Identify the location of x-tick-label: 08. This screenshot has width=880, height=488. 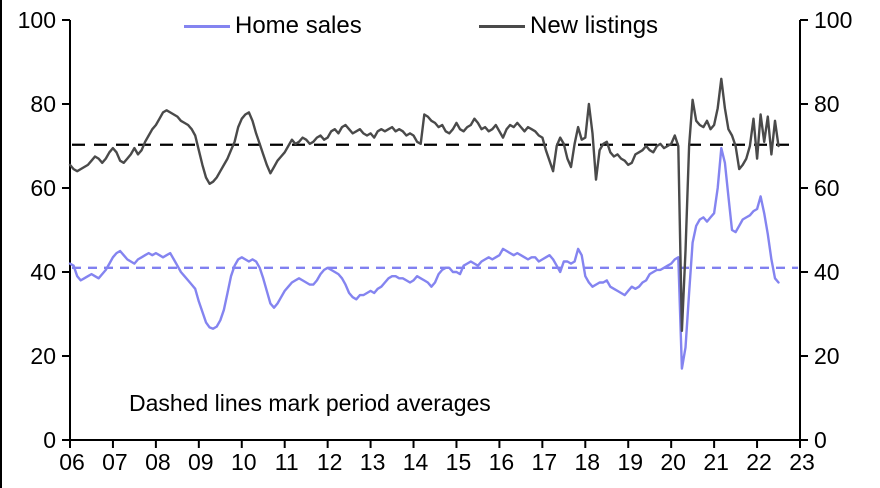
(158, 462).